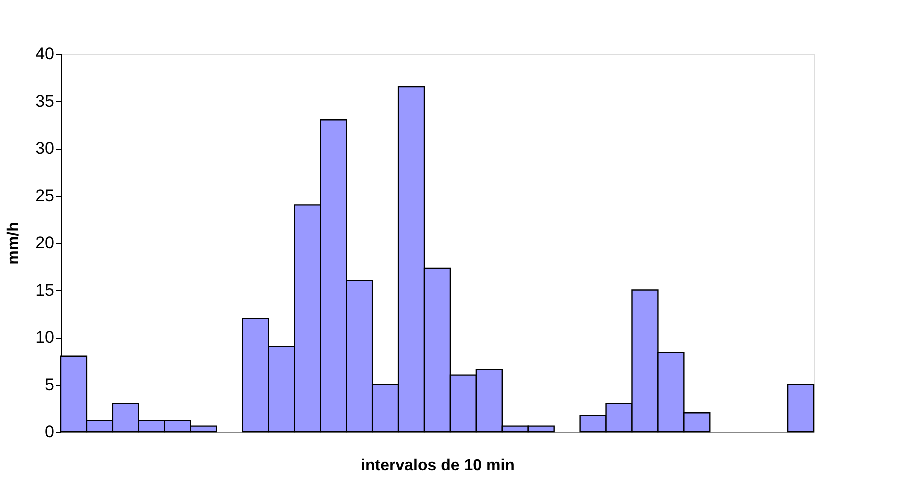 This screenshot has height=503, width=900. What do you see at coordinates (45, 243) in the screenshot?
I see `y-tick-label: 20` at bounding box center [45, 243].